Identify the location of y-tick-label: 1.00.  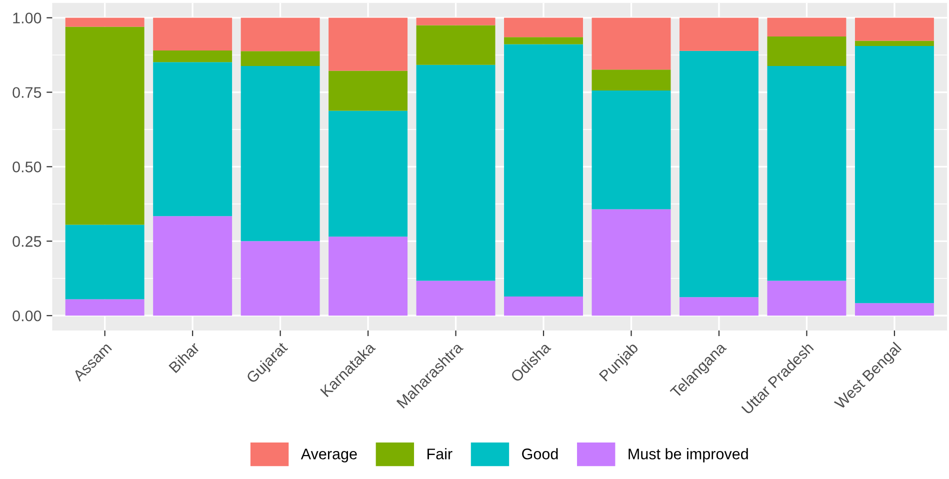
(27, 18).